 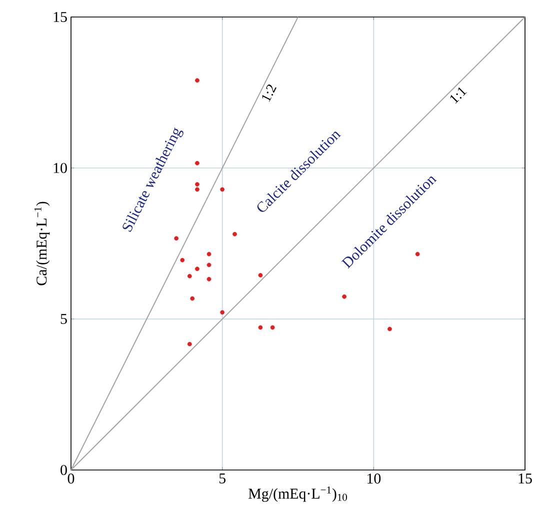 What do you see at coordinates (63, 319) in the screenshot?
I see `y-tick-label: 5` at bounding box center [63, 319].